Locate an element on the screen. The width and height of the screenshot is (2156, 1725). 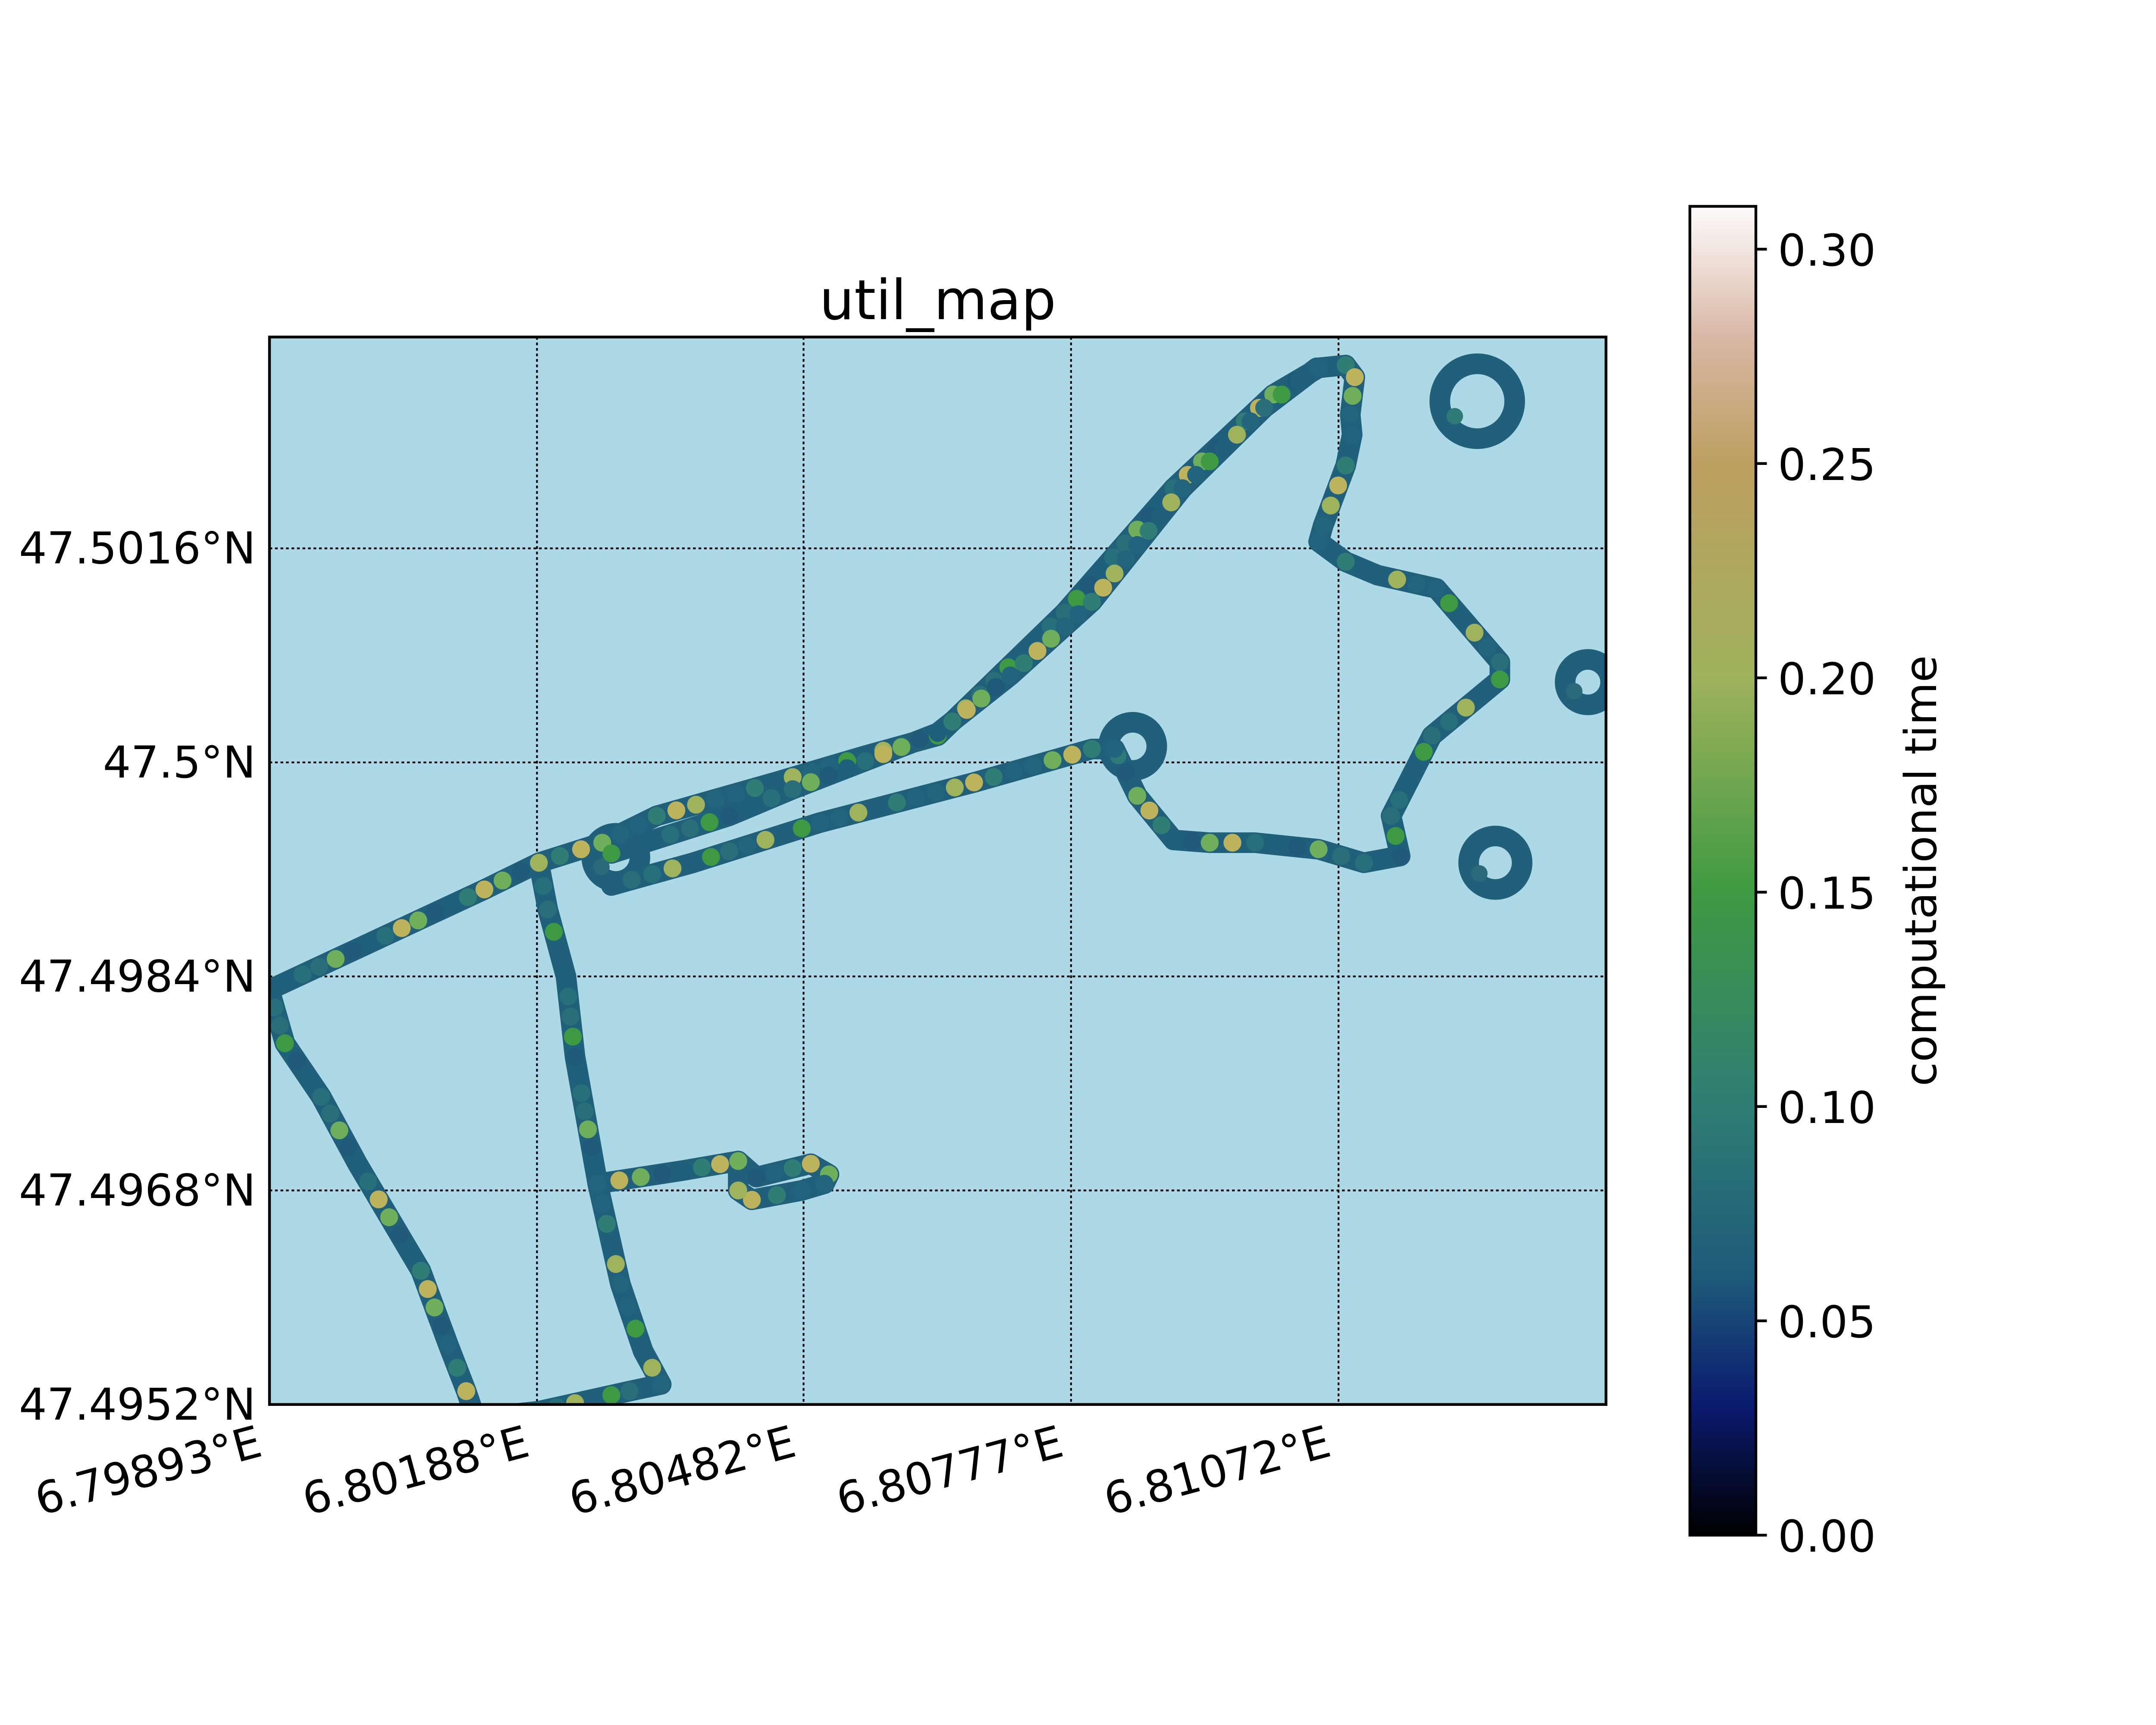
y-tick-label: 47.5016°N is located at coordinates (137, 548).